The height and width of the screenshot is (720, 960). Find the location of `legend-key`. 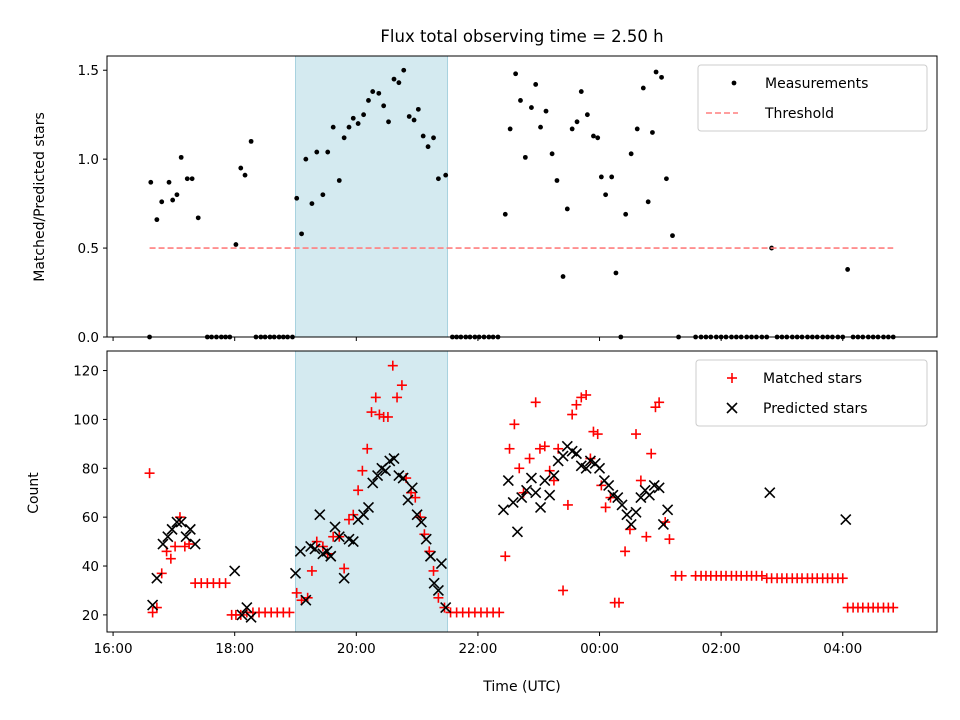

legend-key is located at coordinates (734, 83).